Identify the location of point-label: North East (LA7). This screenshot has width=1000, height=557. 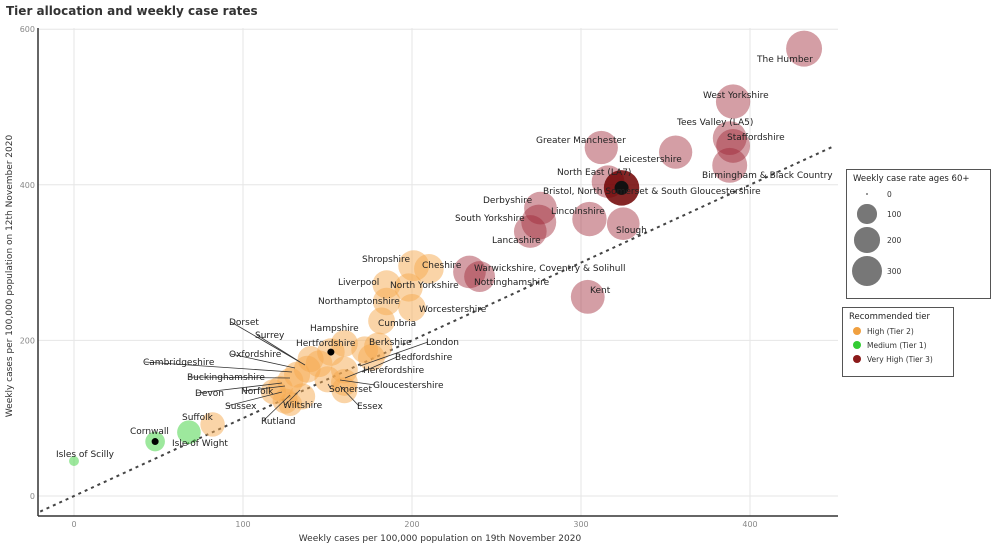
(594, 173).